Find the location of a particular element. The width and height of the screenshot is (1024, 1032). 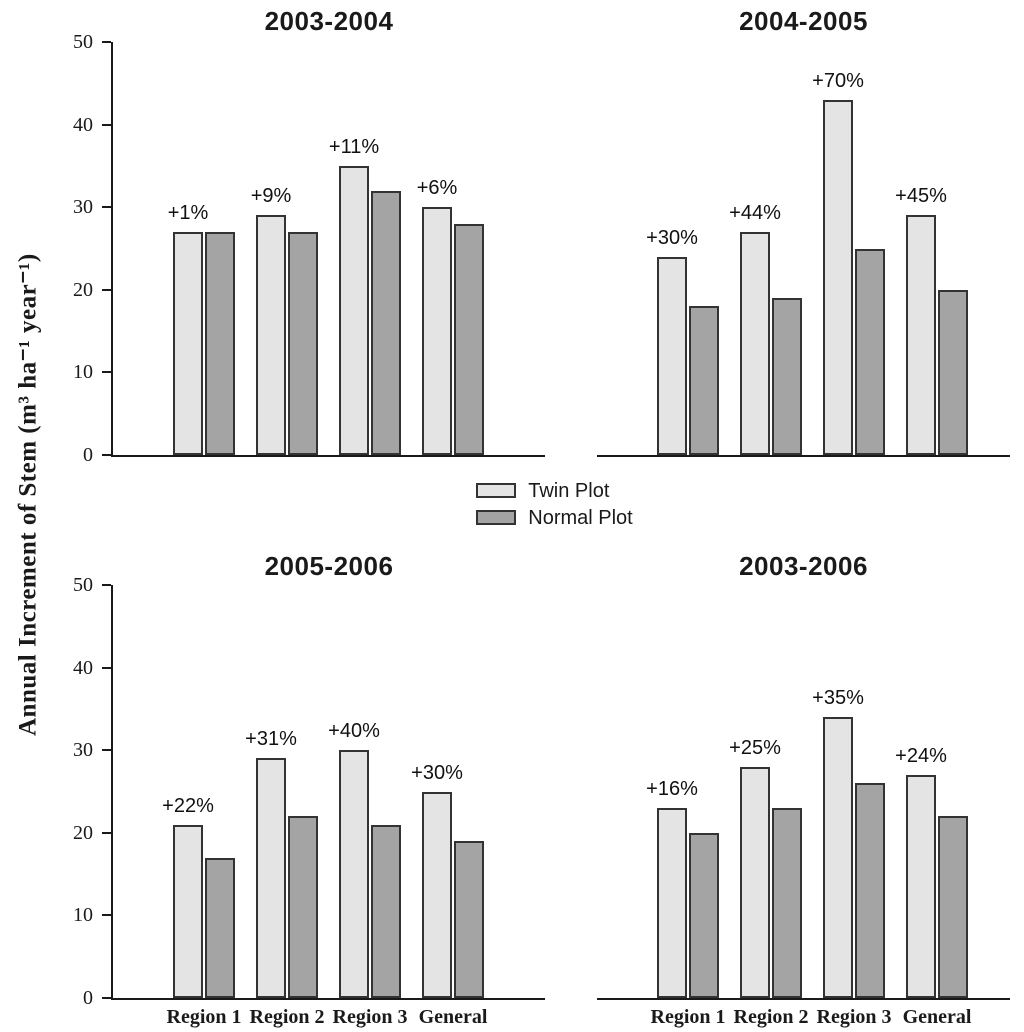

y-tick-label: 10 is located at coordinates (83, 372).